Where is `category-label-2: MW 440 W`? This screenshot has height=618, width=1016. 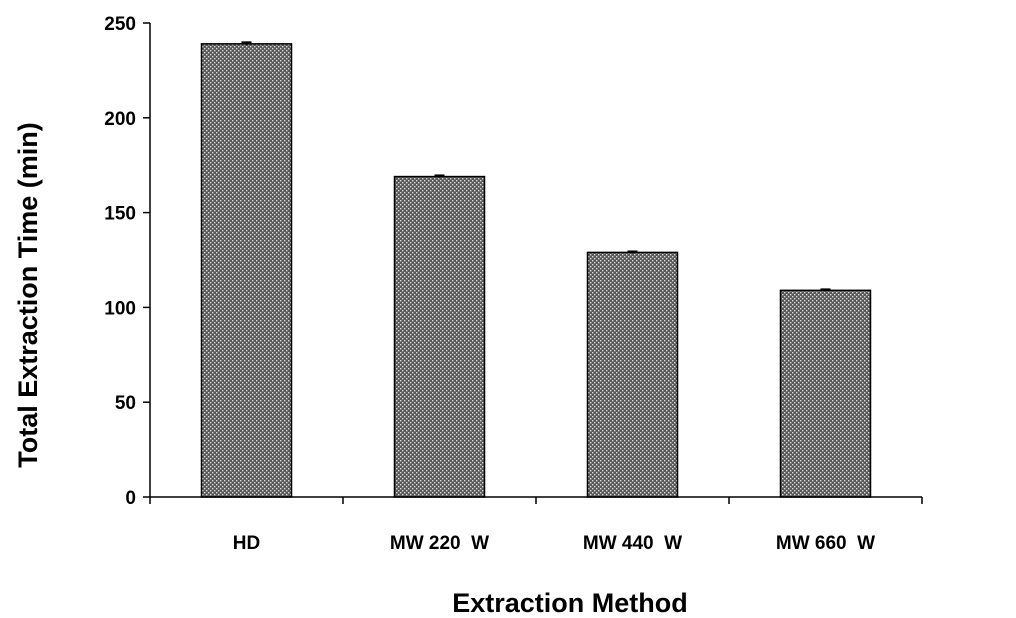 category-label-2: MW 440 W is located at coordinates (632, 543).